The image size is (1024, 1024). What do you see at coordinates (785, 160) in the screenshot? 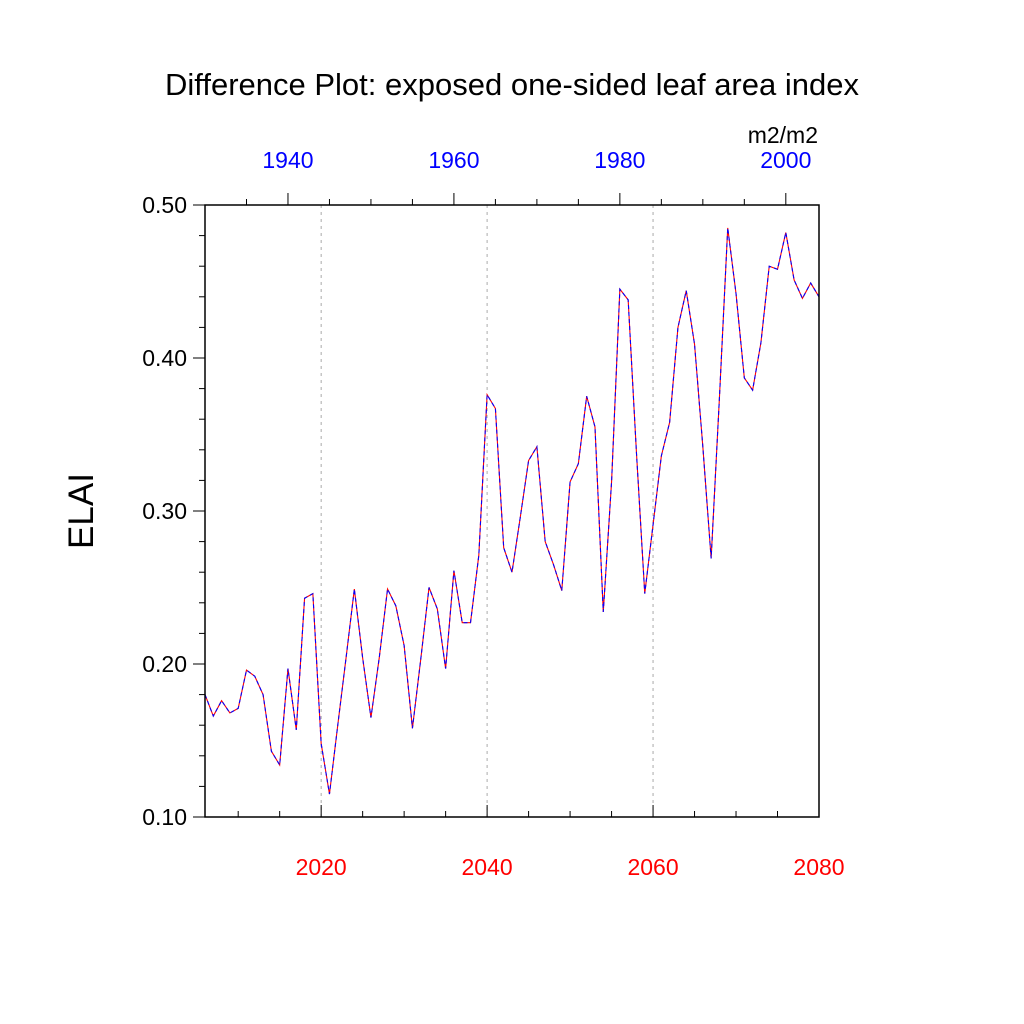
I see `top-x-tick-label: 2000` at bounding box center [785, 160].